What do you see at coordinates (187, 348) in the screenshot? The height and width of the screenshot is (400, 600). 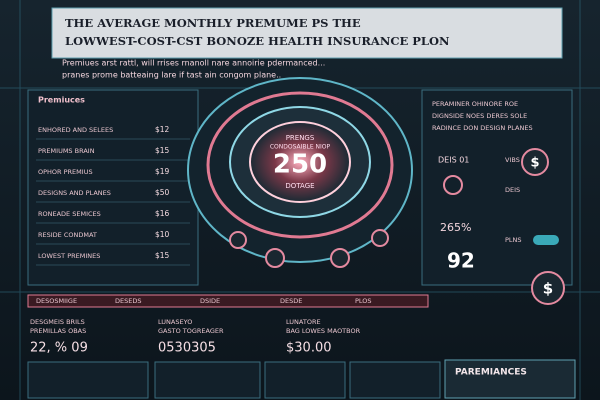 I see `stat-value: 0530305` at bounding box center [187, 348].